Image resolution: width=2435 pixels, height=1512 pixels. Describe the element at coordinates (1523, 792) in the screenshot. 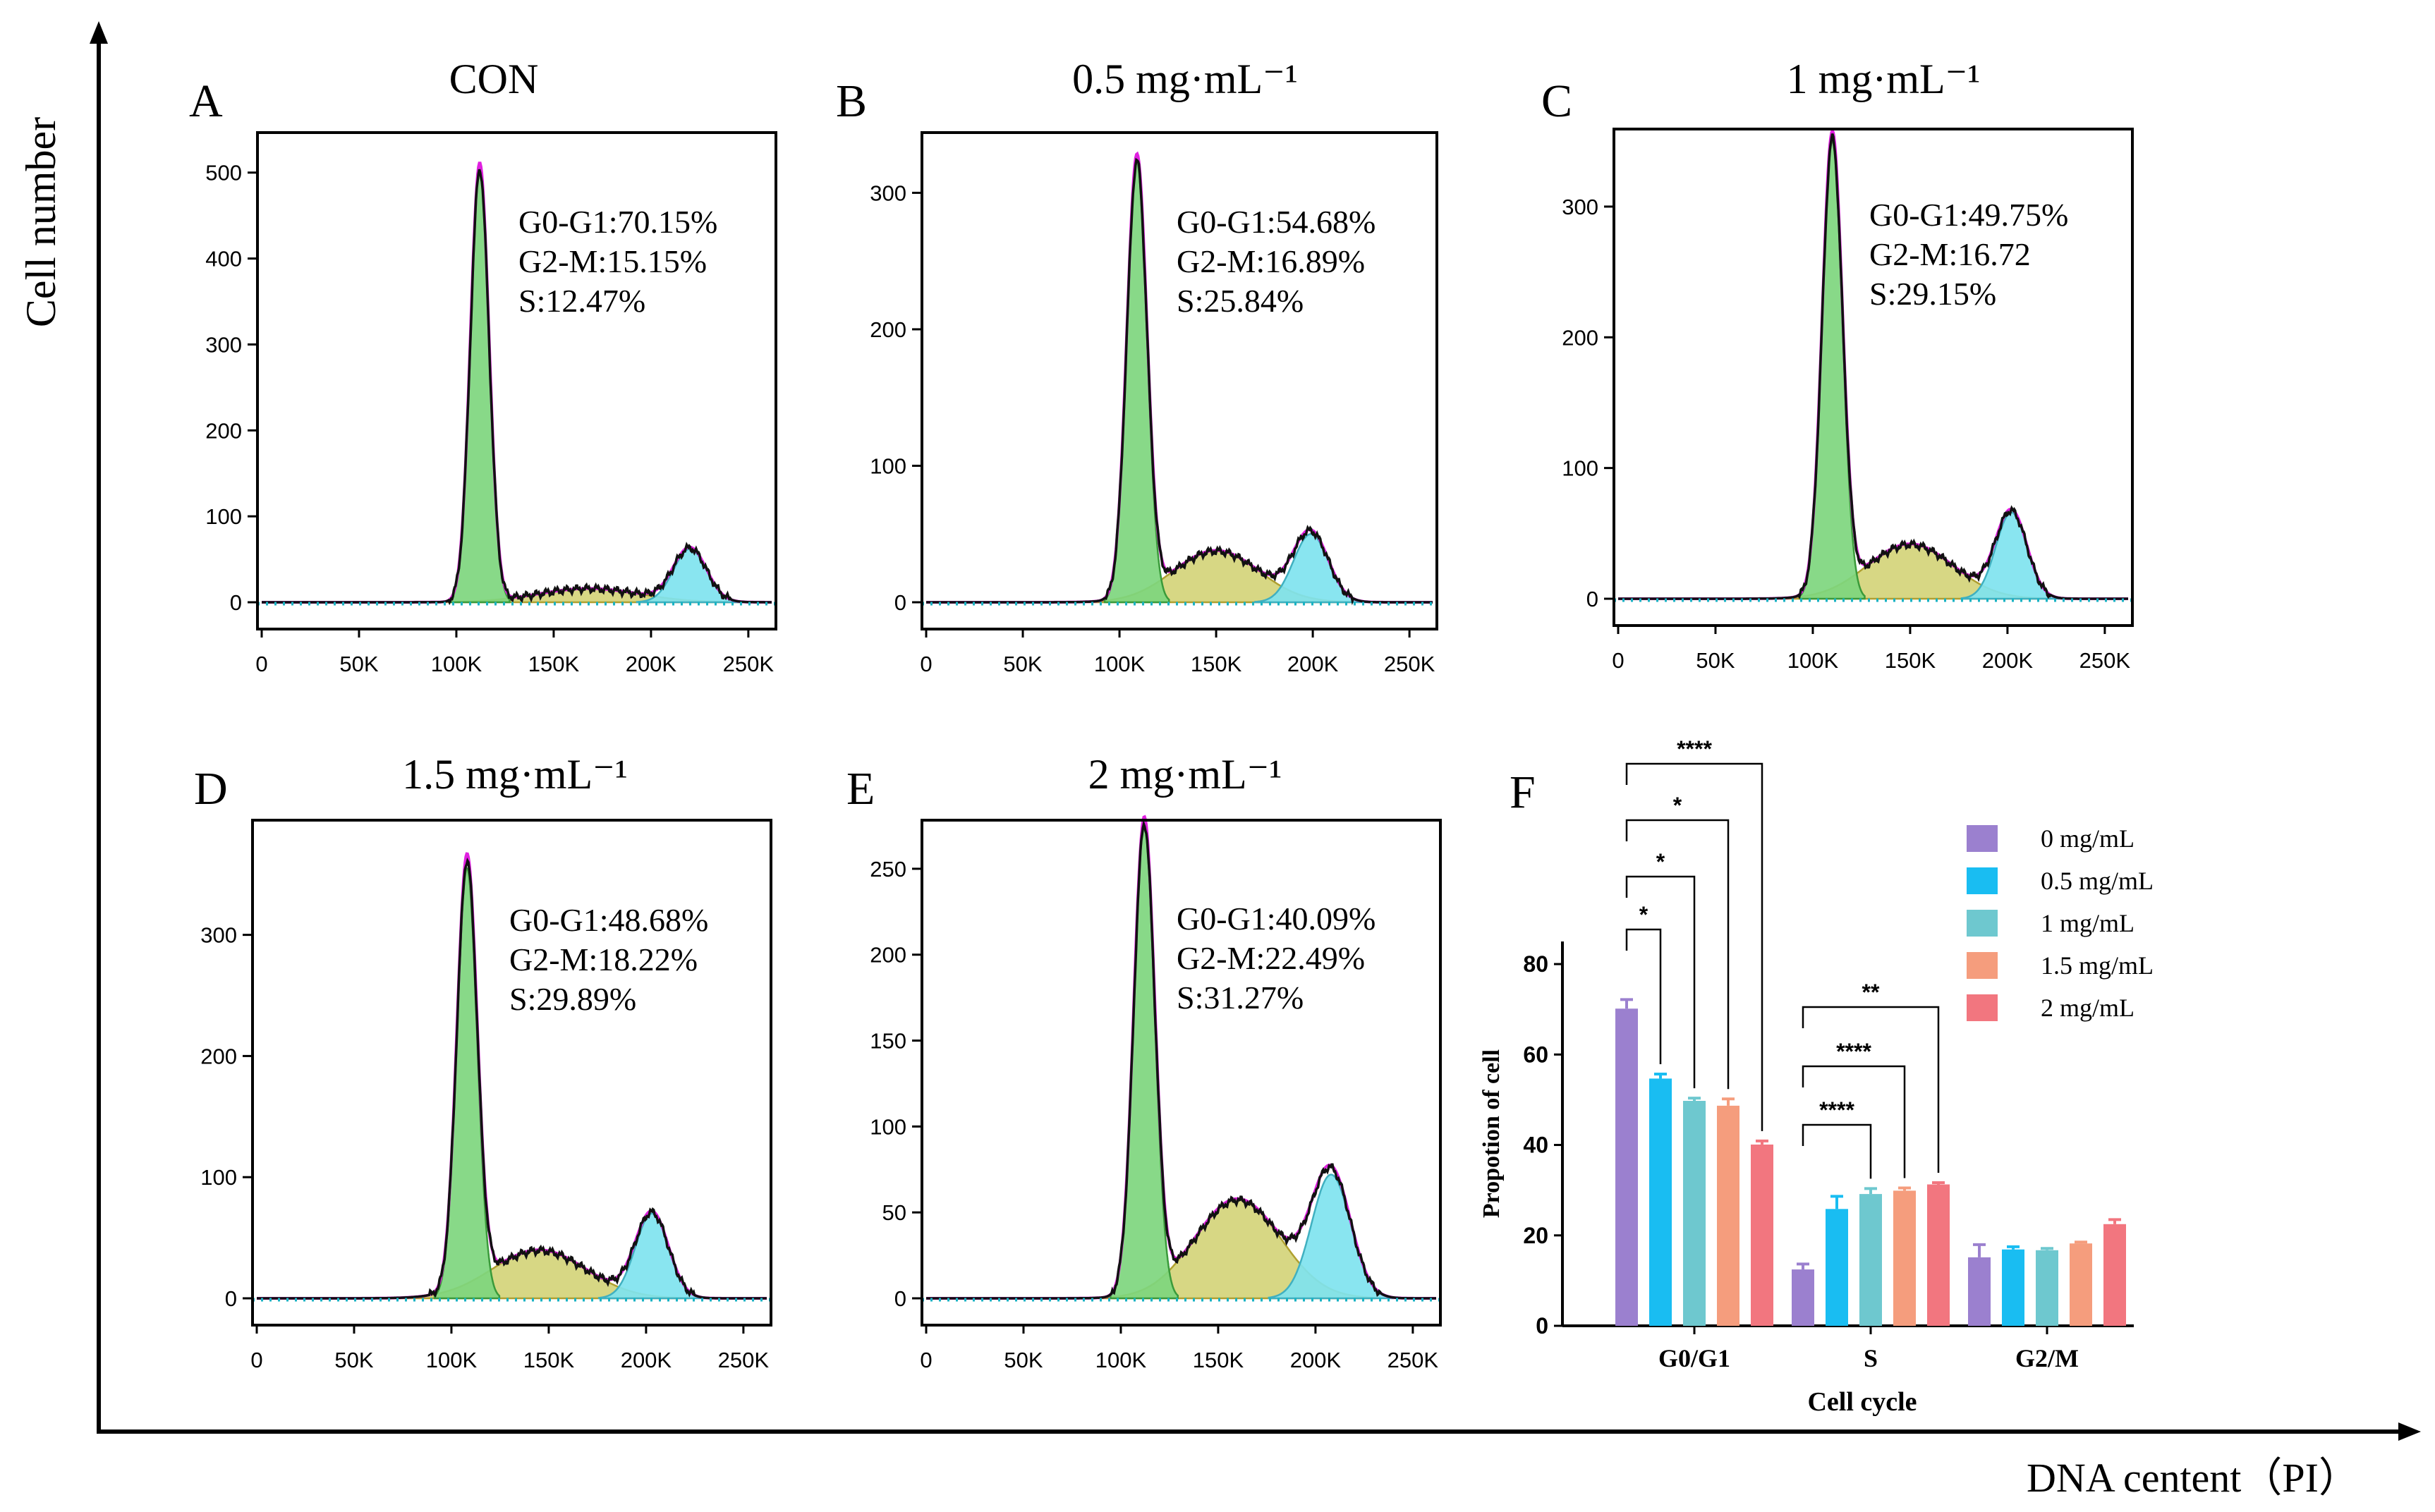

I see `panel-label-f: F` at that location.